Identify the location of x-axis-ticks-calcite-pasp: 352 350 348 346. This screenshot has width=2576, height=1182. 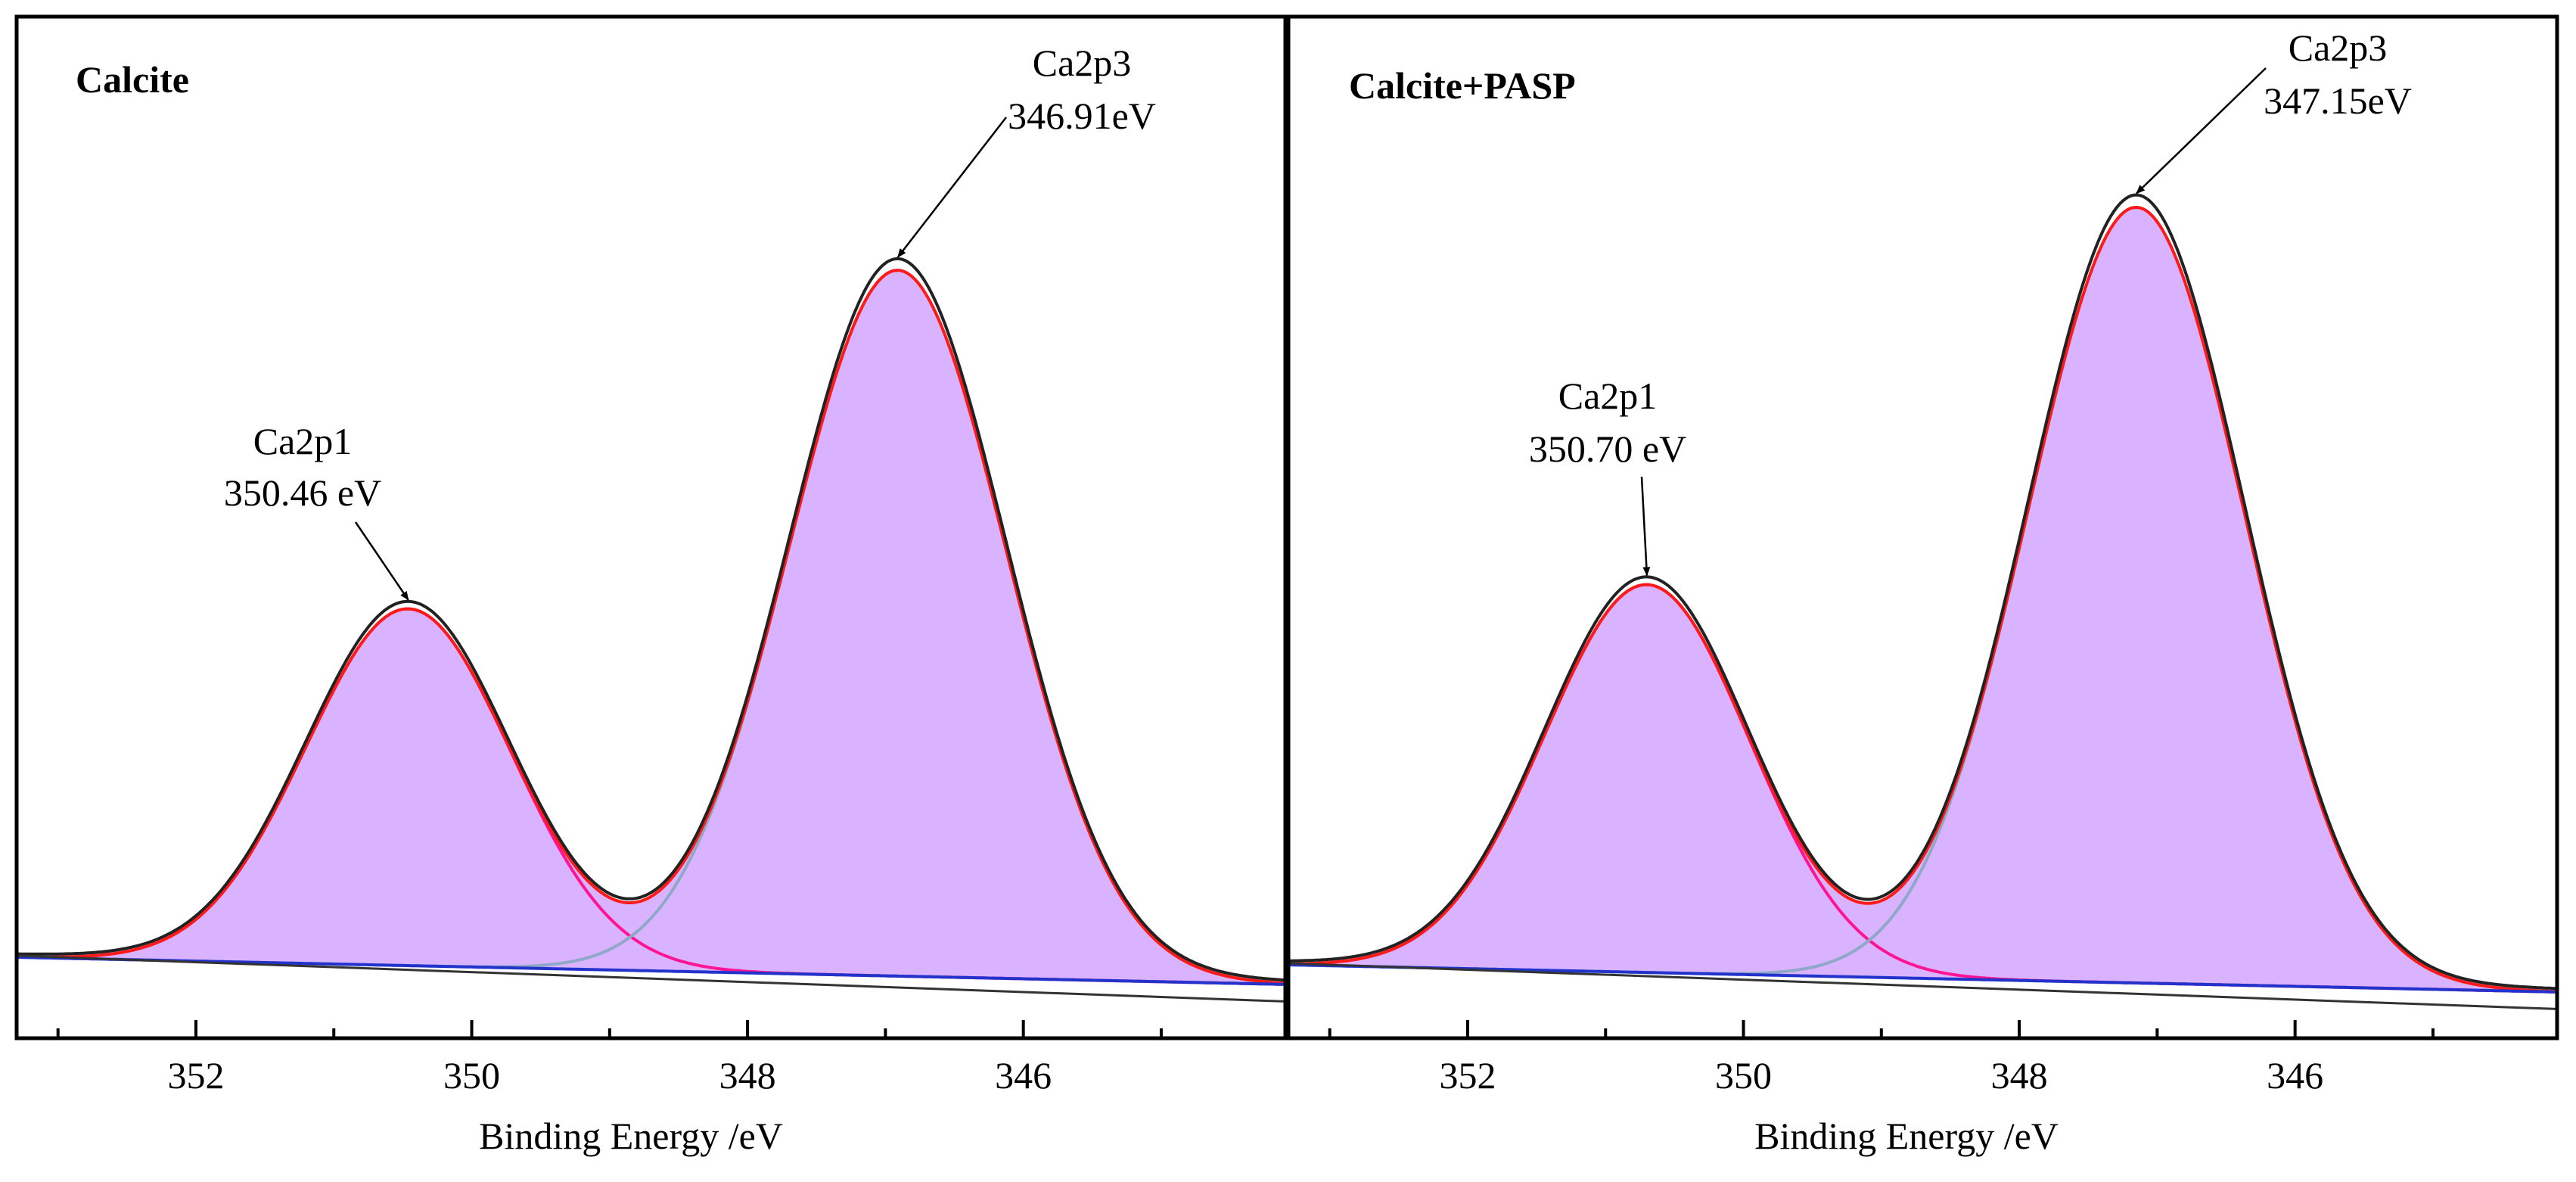
(1881, 1058).